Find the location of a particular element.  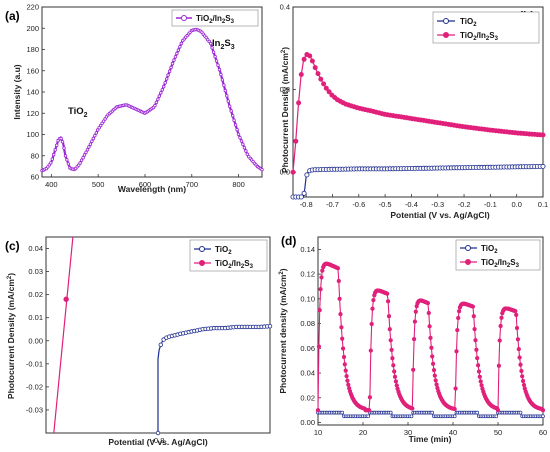

panel-d-legend-box is located at coordinates (498, 255).